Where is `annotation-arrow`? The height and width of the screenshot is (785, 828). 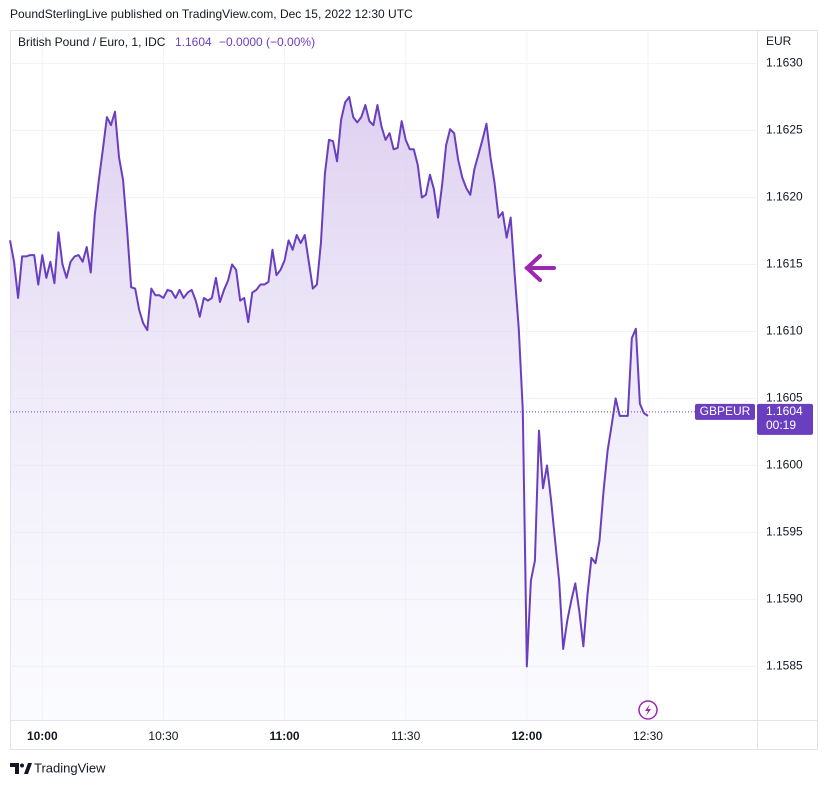
annotation-arrow is located at coordinates (540, 268).